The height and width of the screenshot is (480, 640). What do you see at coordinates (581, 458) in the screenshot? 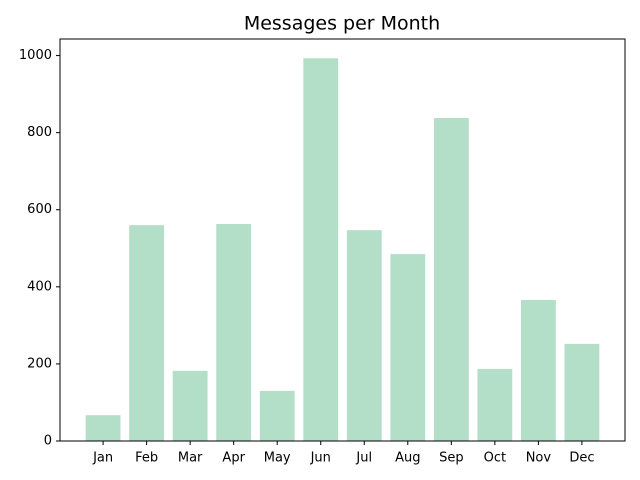
I see `x-tick-label: Dec` at bounding box center [581, 458].